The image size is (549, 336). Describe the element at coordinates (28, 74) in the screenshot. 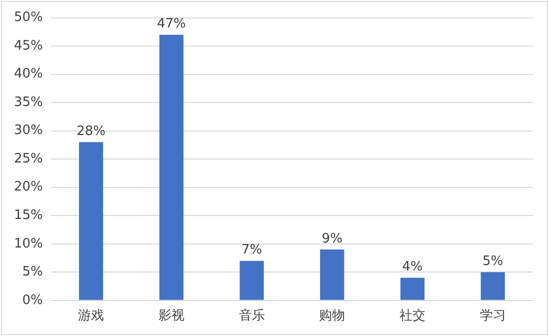

I see `y-tick-label: 40%` at that location.